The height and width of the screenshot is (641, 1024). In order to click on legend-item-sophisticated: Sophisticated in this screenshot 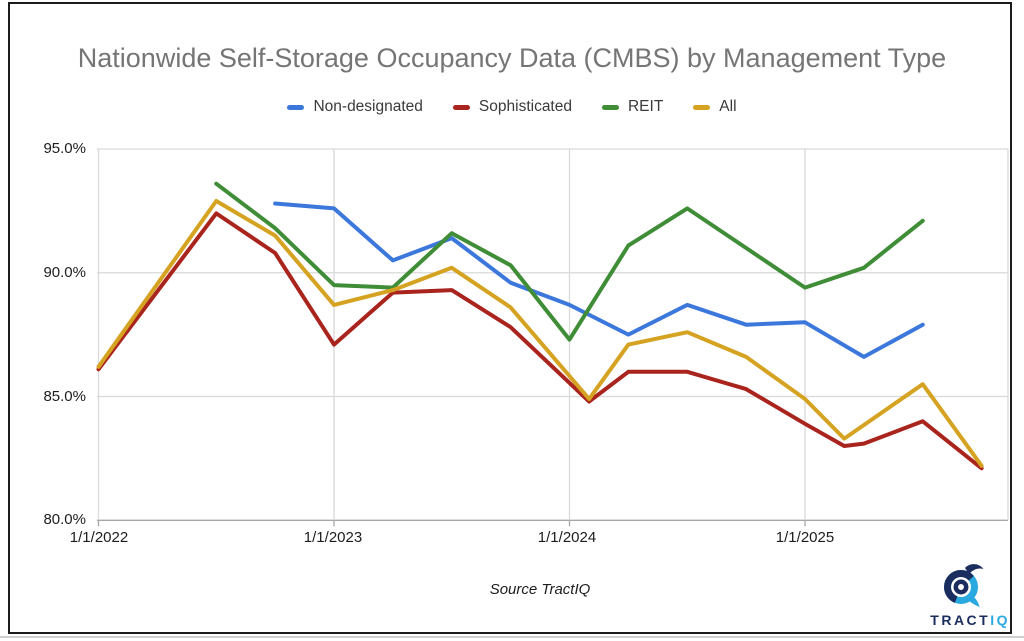, I will do `click(512, 107)`.